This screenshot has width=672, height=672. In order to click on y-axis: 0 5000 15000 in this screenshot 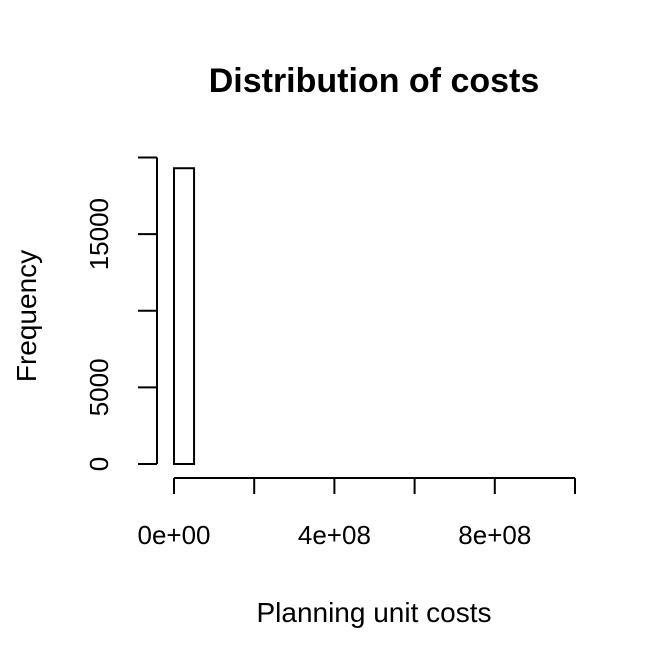, I will do `click(121, 313)`.